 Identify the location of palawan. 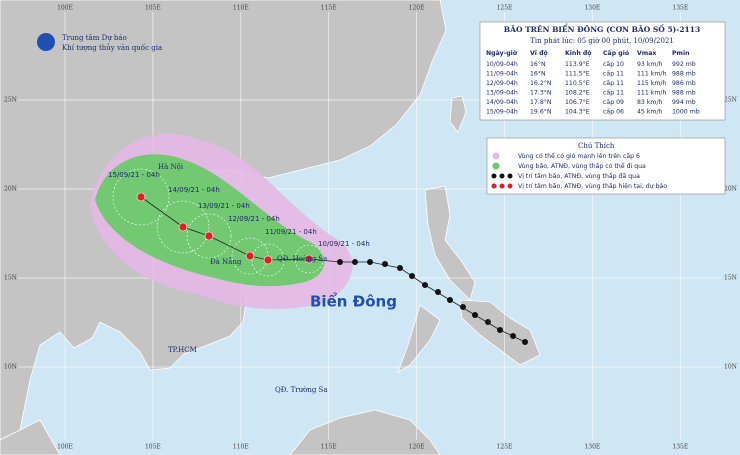
(419, 338).